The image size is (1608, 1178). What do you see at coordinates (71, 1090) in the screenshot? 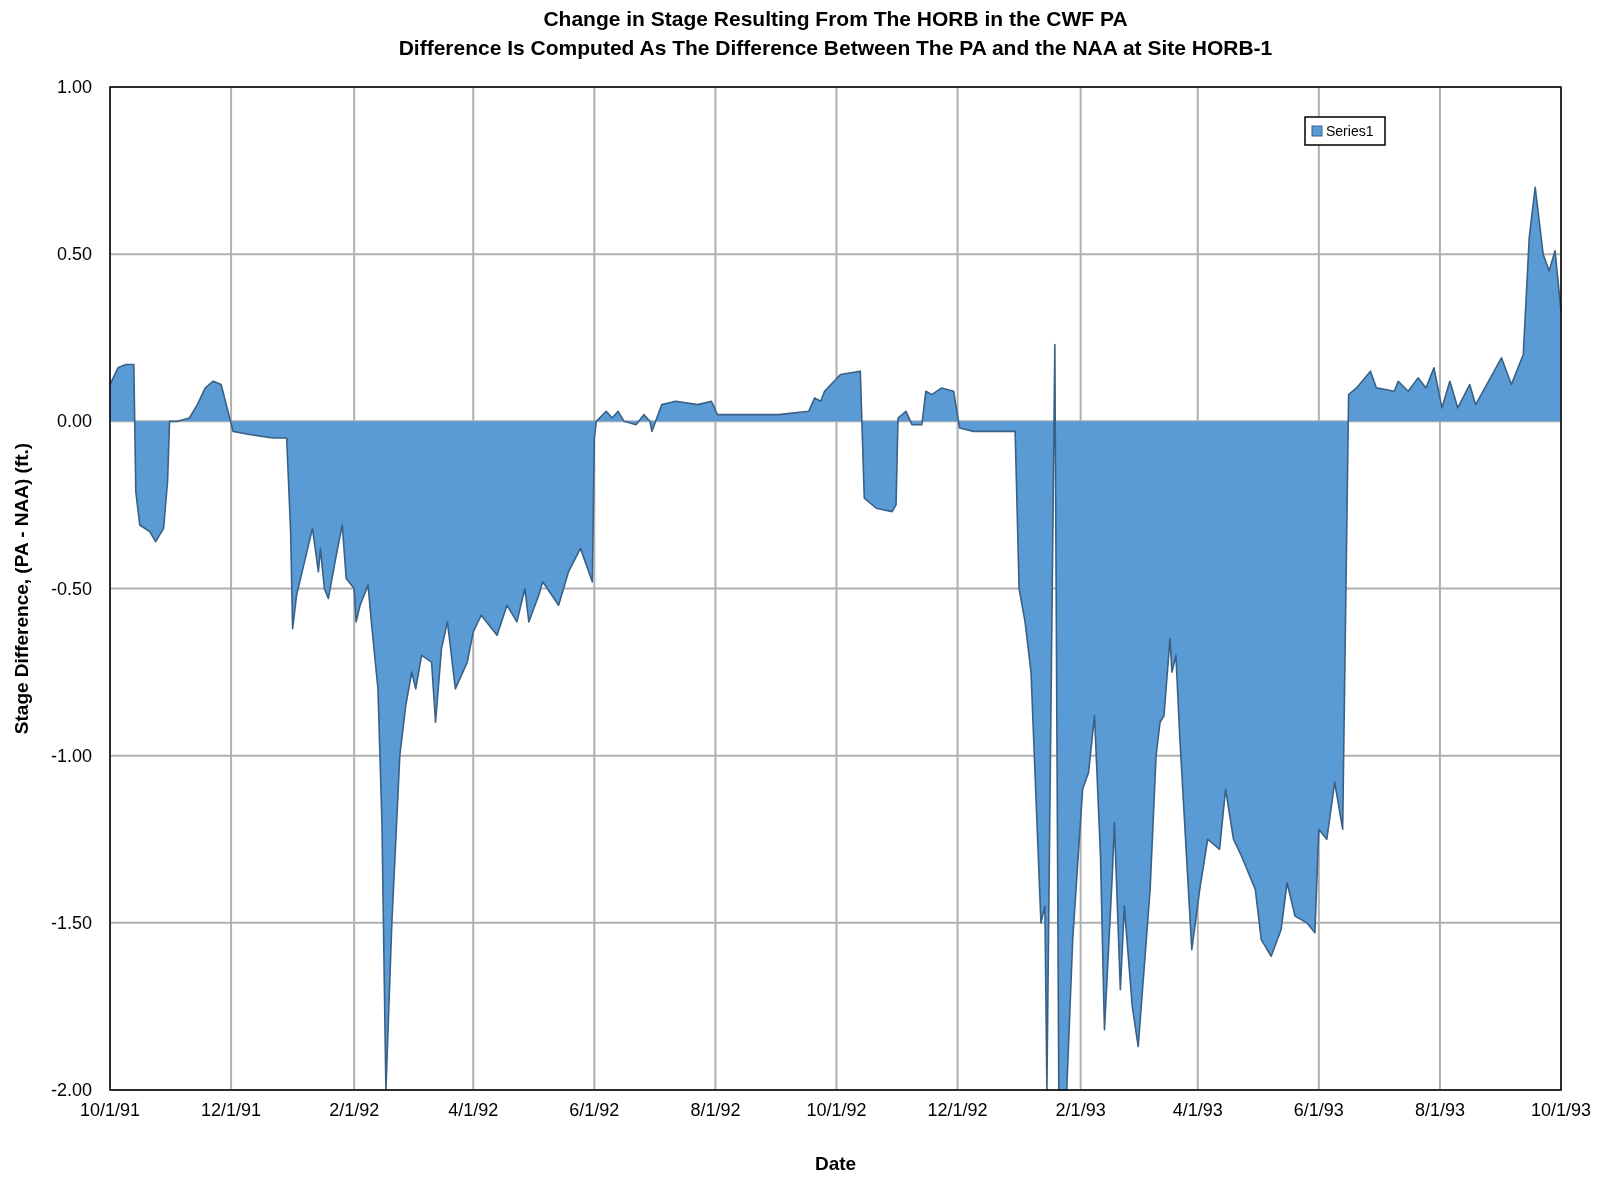
I see `y-tick-label: -2.00` at bounding box center [71, 1090].